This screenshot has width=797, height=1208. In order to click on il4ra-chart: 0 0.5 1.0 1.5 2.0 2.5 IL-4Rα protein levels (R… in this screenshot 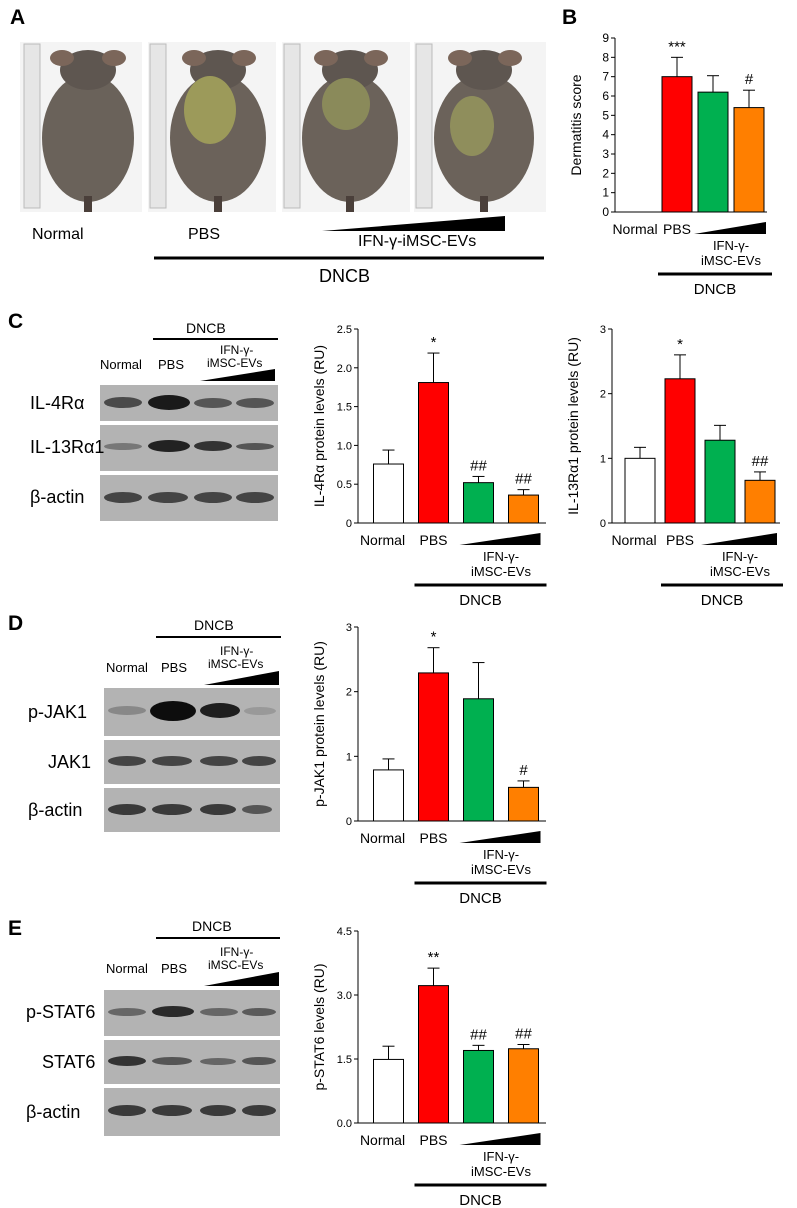, I will do `click(429, 466)`.